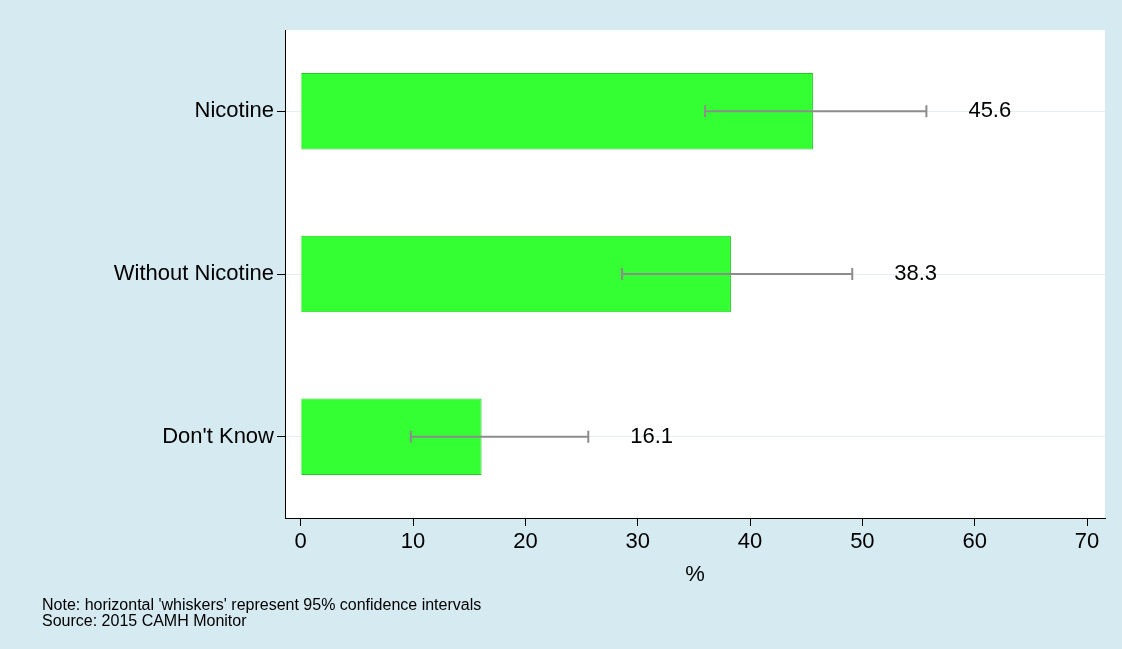  What do you see at coordinates (862, 541) in the screenshot?
I see `x-tick-label: 50` at bounding box center [862, 541].